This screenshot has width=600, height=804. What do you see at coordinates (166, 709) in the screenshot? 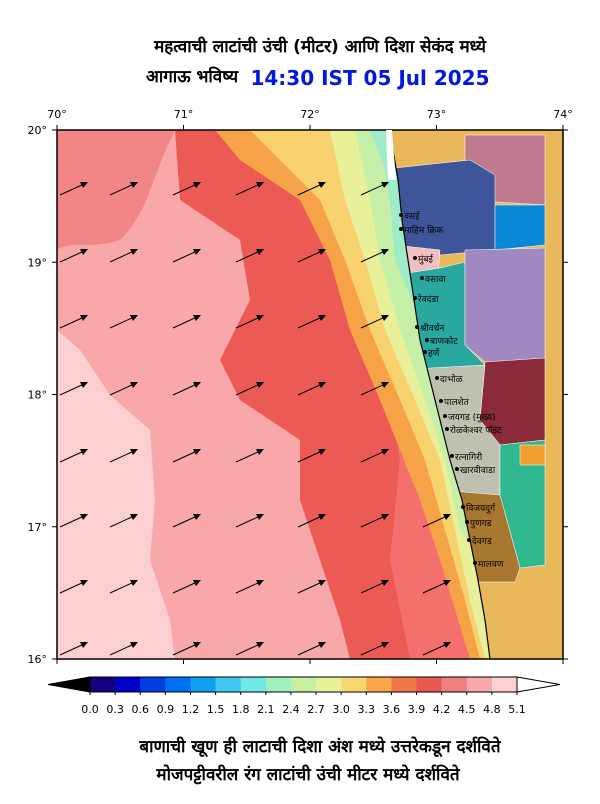
I see `colorbar-label: 0.9` at bounding box center [166, 709].